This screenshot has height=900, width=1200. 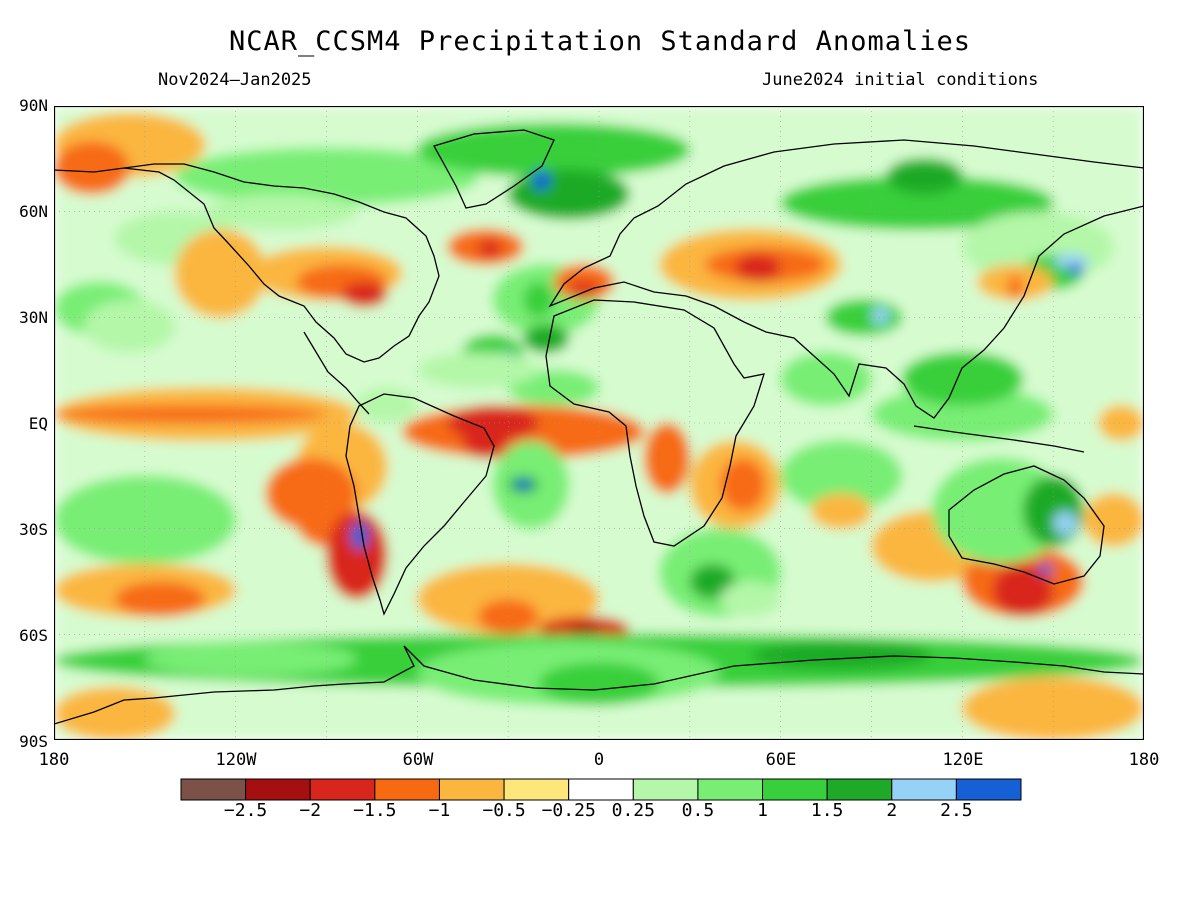 I want to click on legend-label: 0.5, so click(x=698, y=810).